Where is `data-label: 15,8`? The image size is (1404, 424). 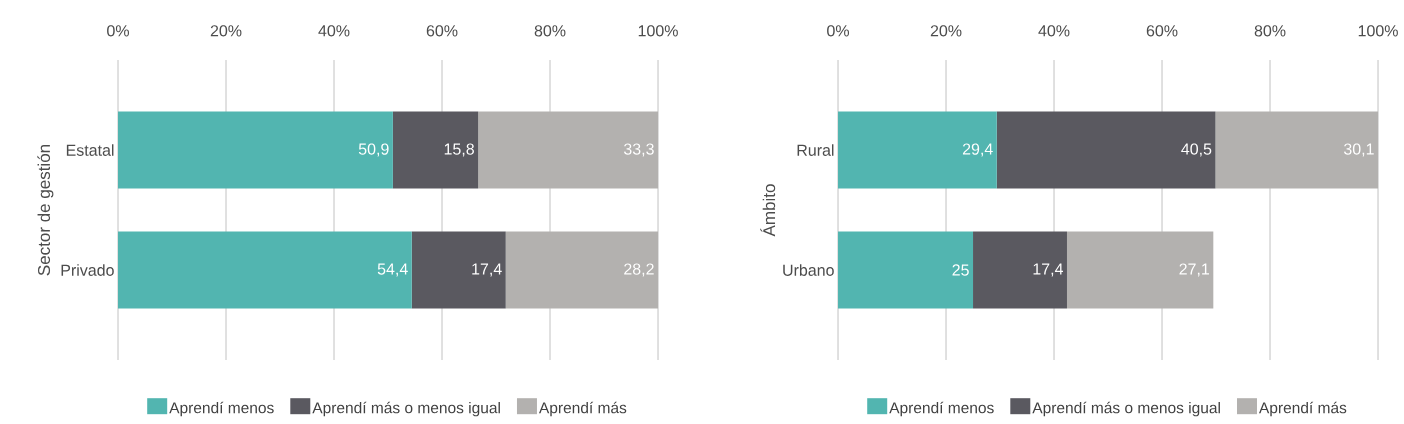
data-label: 15,8 is located at coordinates (459, 150).